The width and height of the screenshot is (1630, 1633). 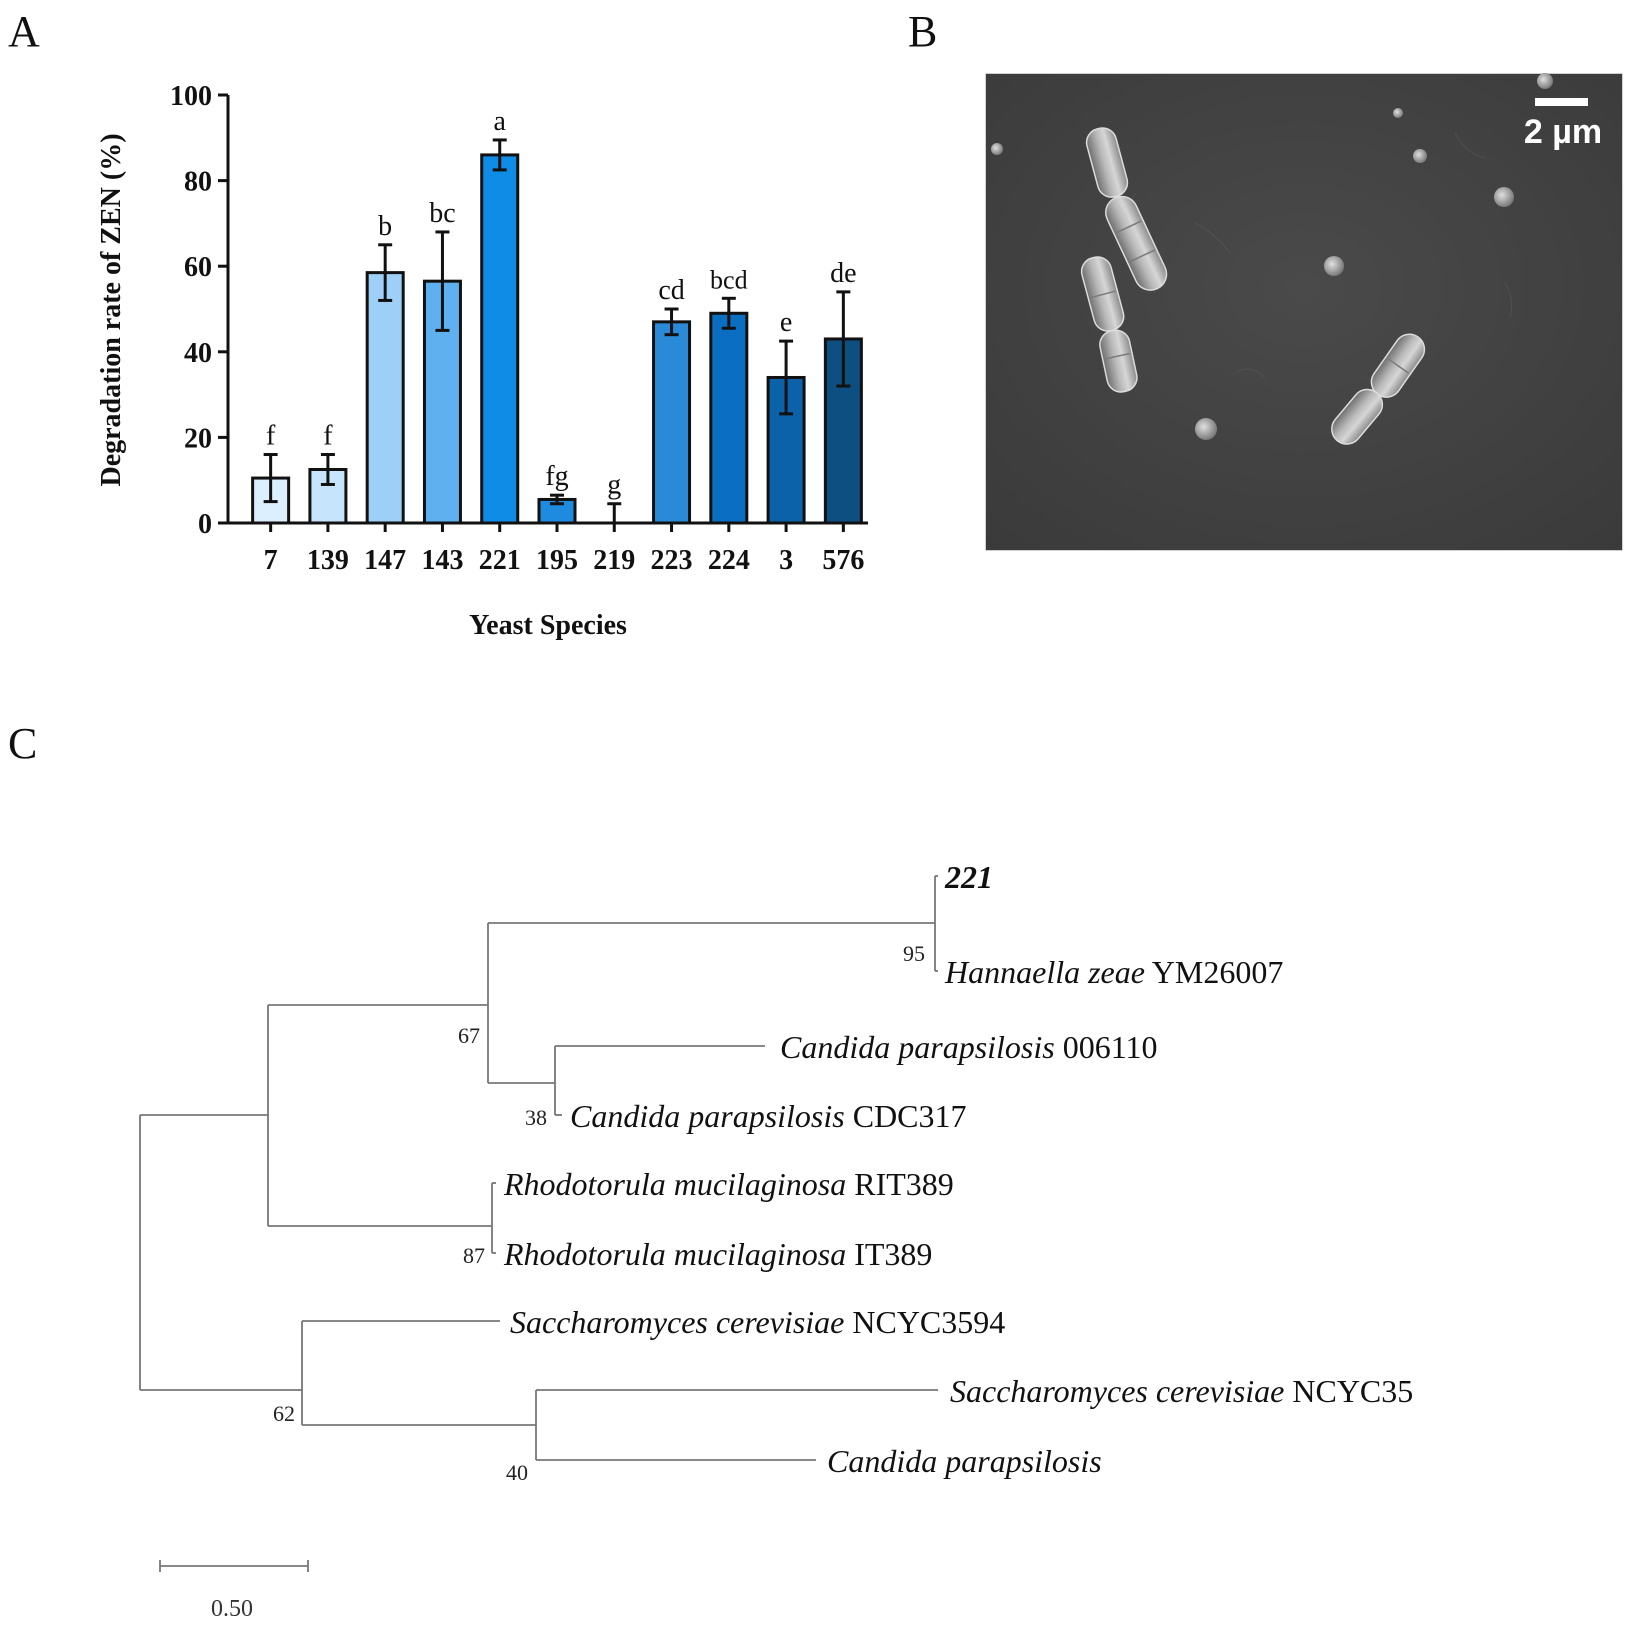 What do you see at coordinates (284, 1413) in the screenshot?
I see `bootstrap-62: 62` at bounding box center [284, 1413].